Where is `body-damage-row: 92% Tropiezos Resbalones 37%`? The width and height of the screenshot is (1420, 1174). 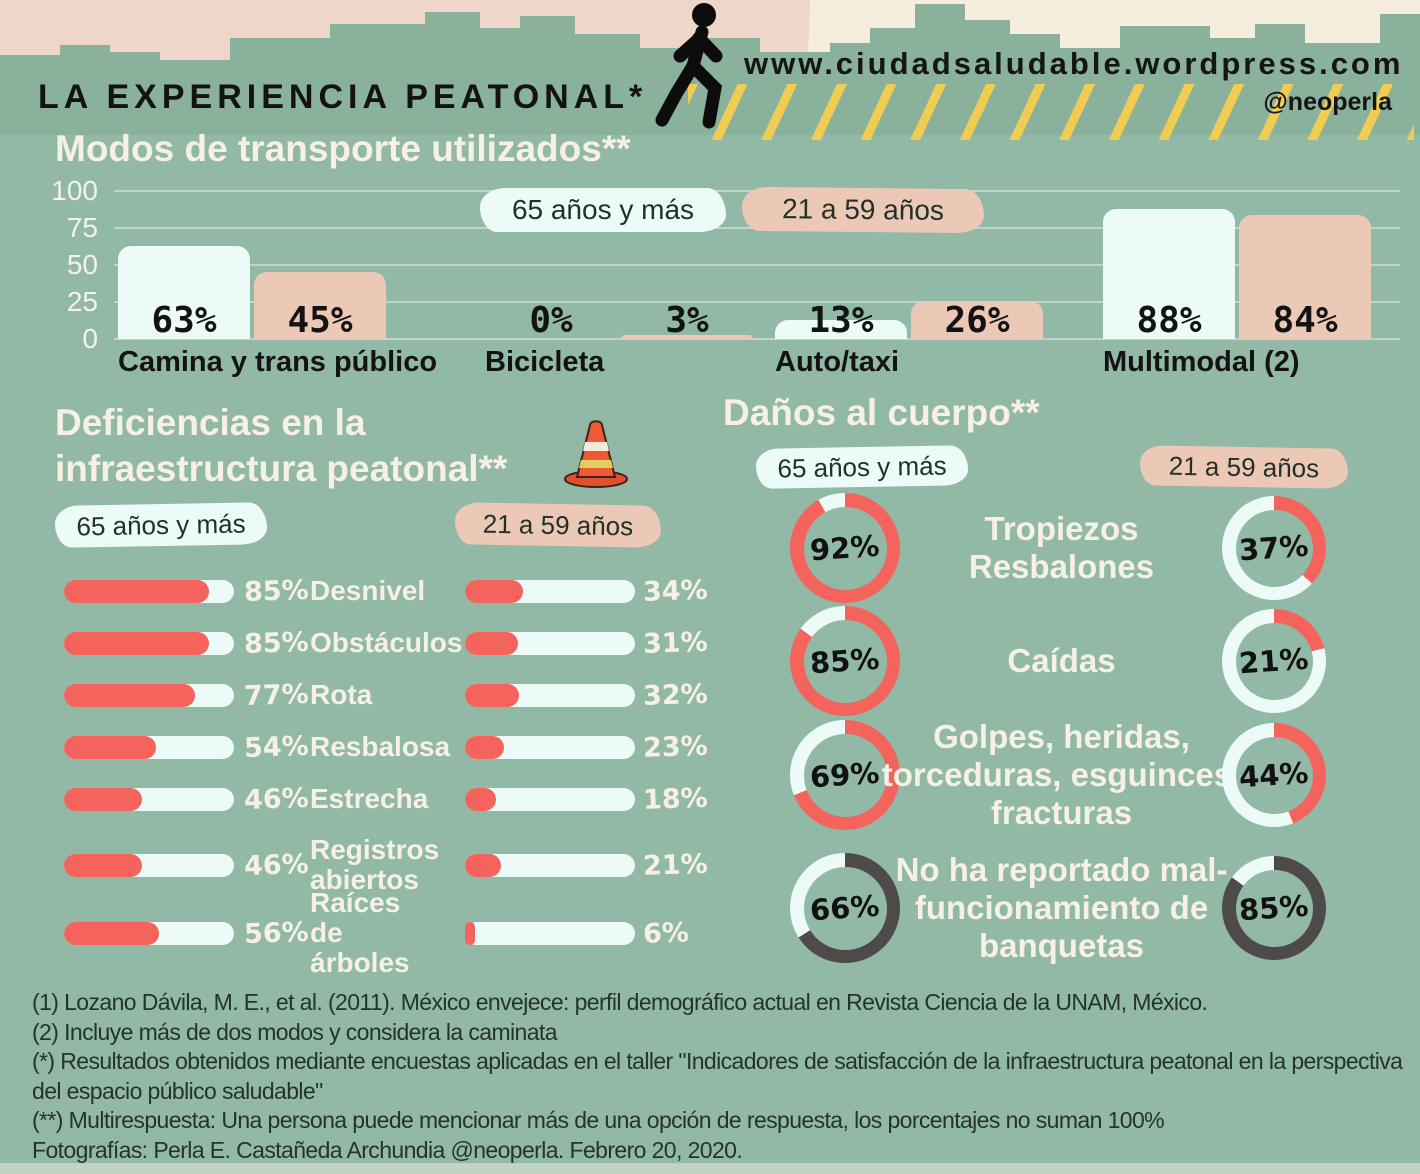
body-damage-row: 92% Tropiezos Resbalones 37% is located at coordinates (1065, 548).